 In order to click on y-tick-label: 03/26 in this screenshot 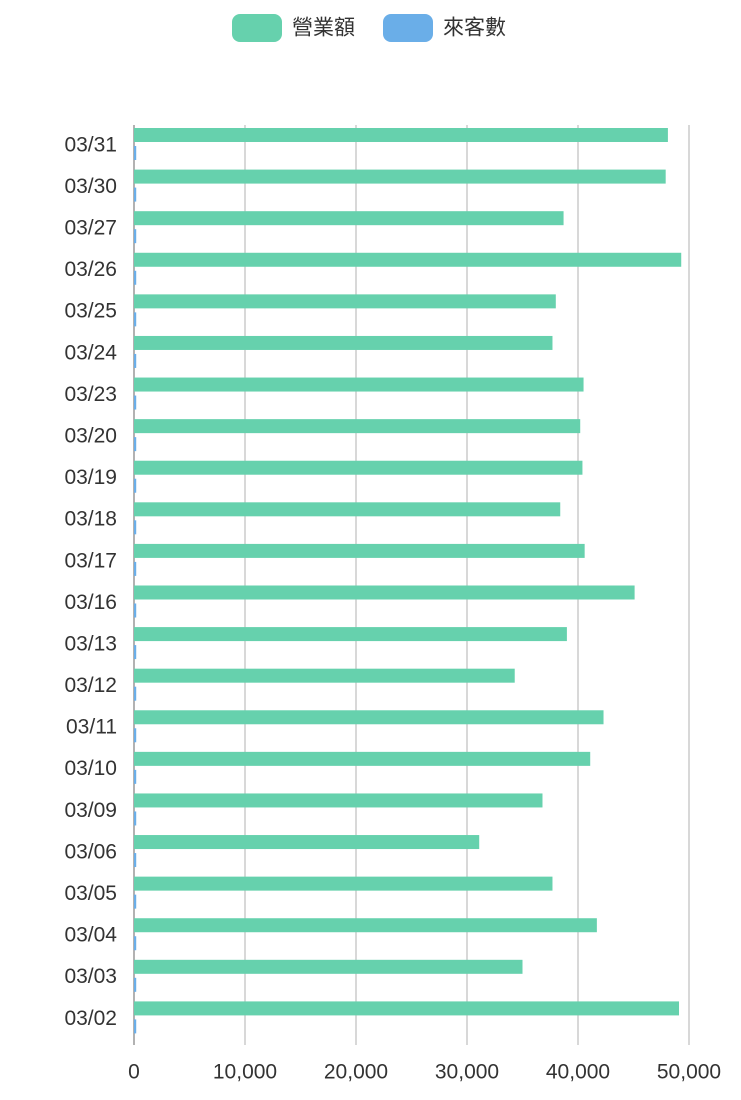, I will do `click(90, 269)`.